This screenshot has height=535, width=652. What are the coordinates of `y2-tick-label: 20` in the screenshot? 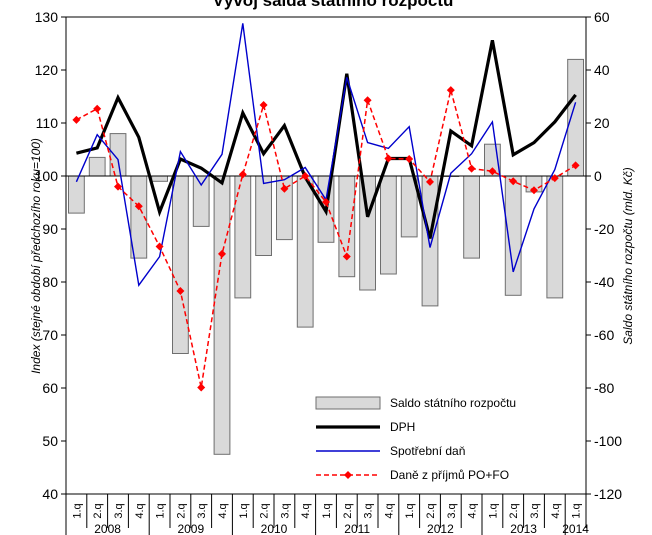 It's located at (602, 123).